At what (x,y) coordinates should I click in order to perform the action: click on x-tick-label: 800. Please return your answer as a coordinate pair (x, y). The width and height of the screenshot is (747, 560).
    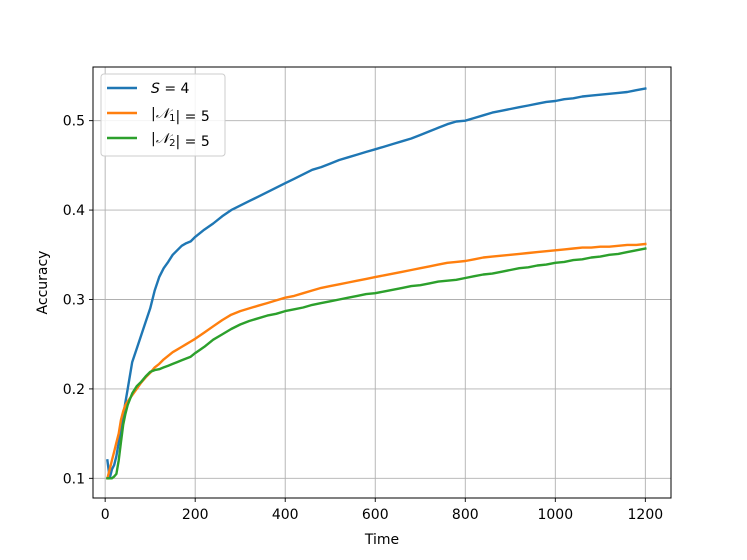
    Looking at the image, I should click on (465, 515).